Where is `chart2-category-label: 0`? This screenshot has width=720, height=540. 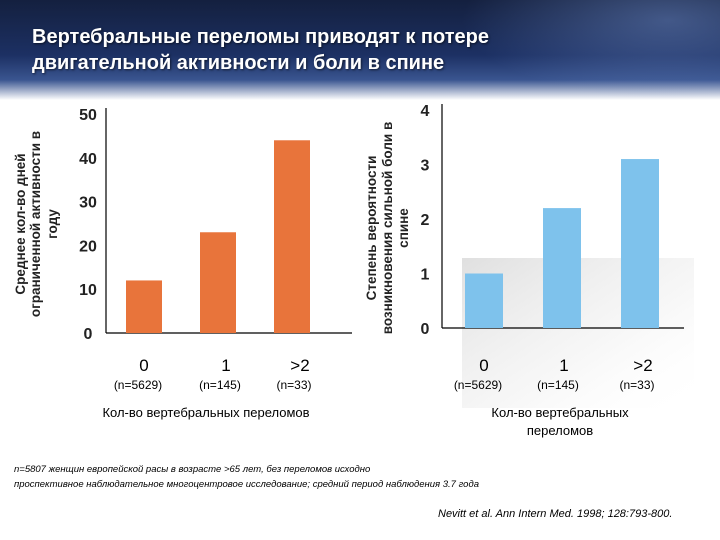
chart2-category-label: 0 is located at coordinates (483, 365).